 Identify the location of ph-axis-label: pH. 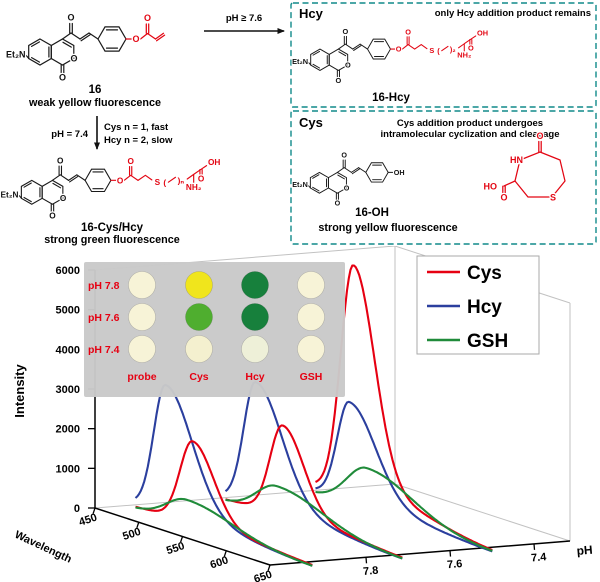
(584, 550).